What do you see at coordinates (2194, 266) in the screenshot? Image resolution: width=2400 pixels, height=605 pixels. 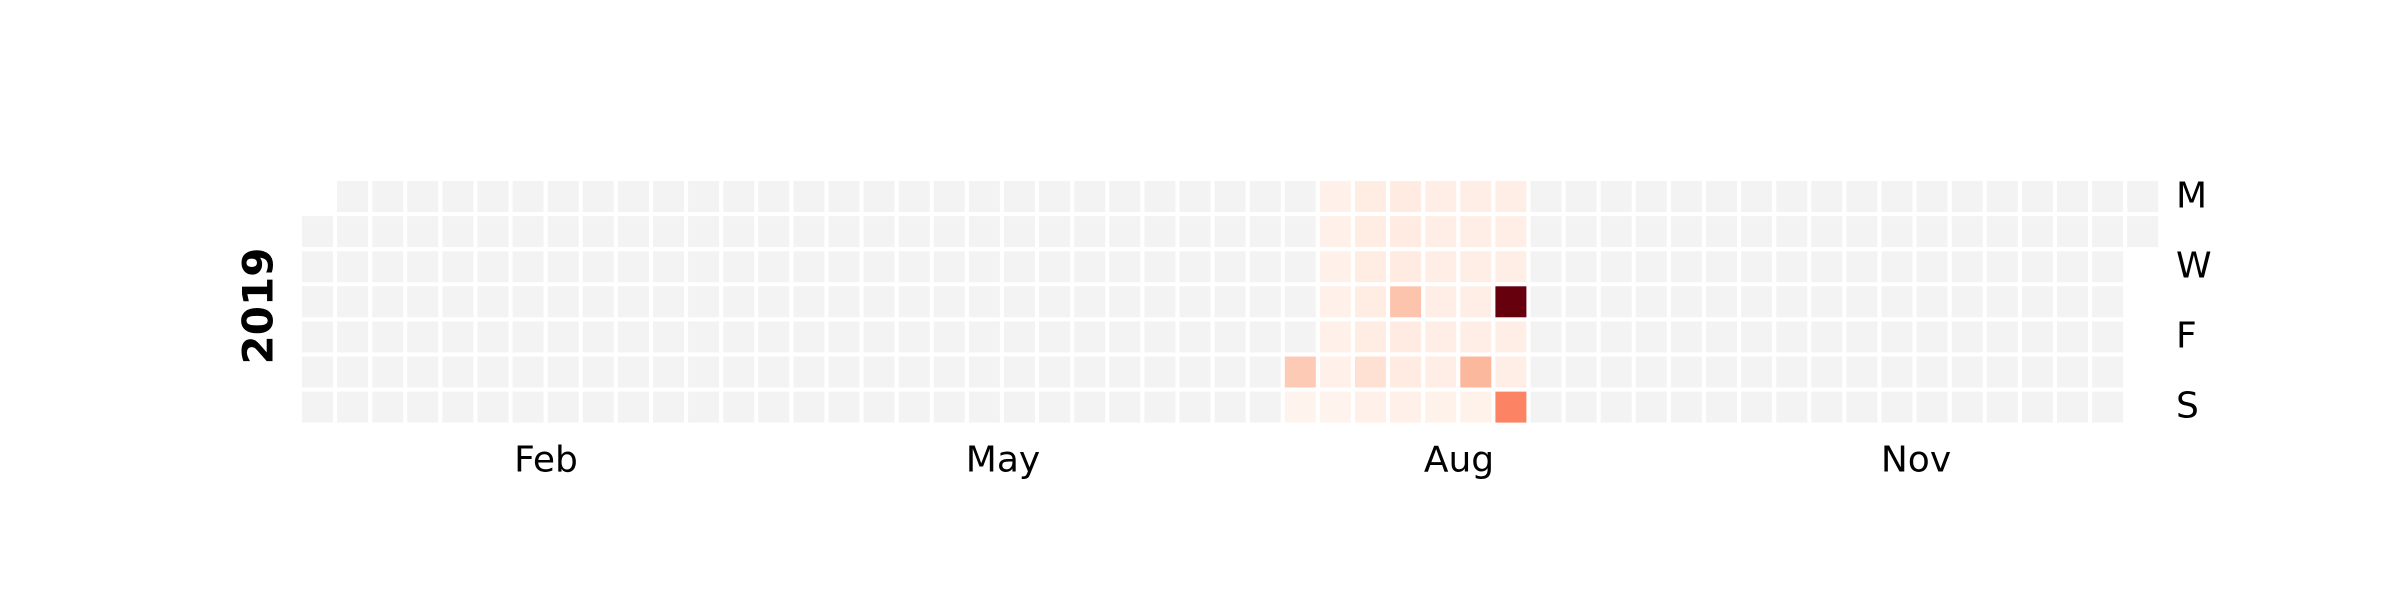 I see `weekday-label-wed: W` at bounding box center [2194, 266].